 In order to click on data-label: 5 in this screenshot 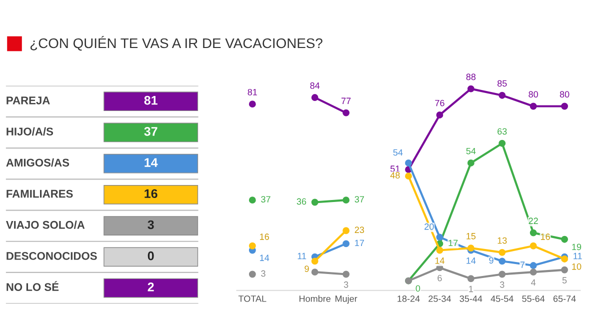, I will do `click(564, 280)`.